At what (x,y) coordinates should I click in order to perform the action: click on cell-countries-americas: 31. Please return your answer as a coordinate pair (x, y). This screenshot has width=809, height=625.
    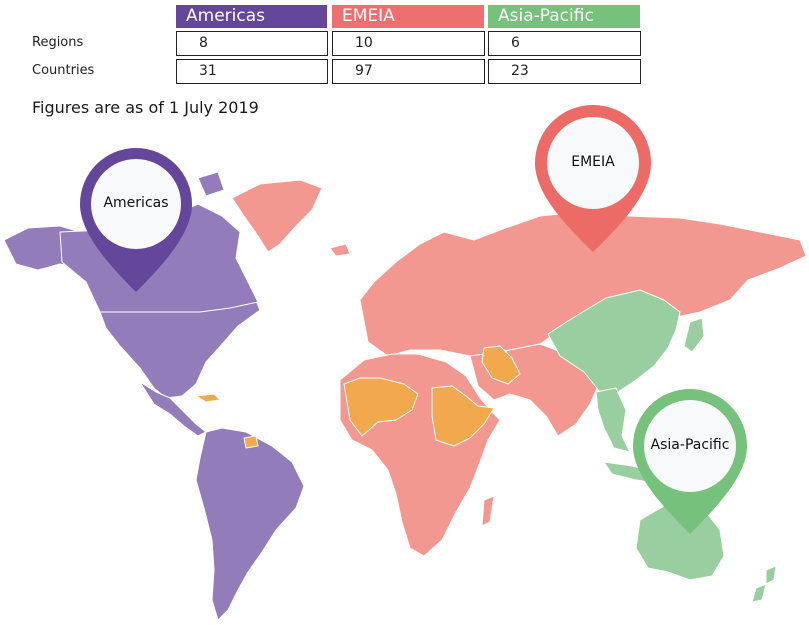
    Looking at the image, I should click on (252, 71).